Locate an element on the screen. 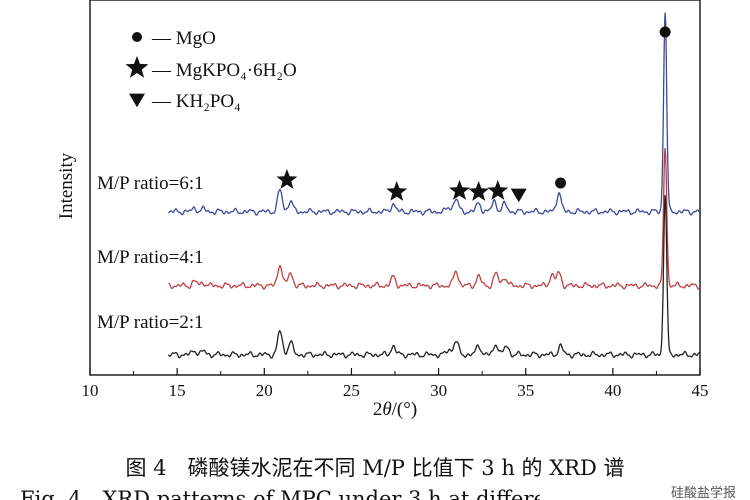 The height and width of the screenshot is (500, 750). series-label: M/P ratio=2:1 is located at coordinates (150, 322).